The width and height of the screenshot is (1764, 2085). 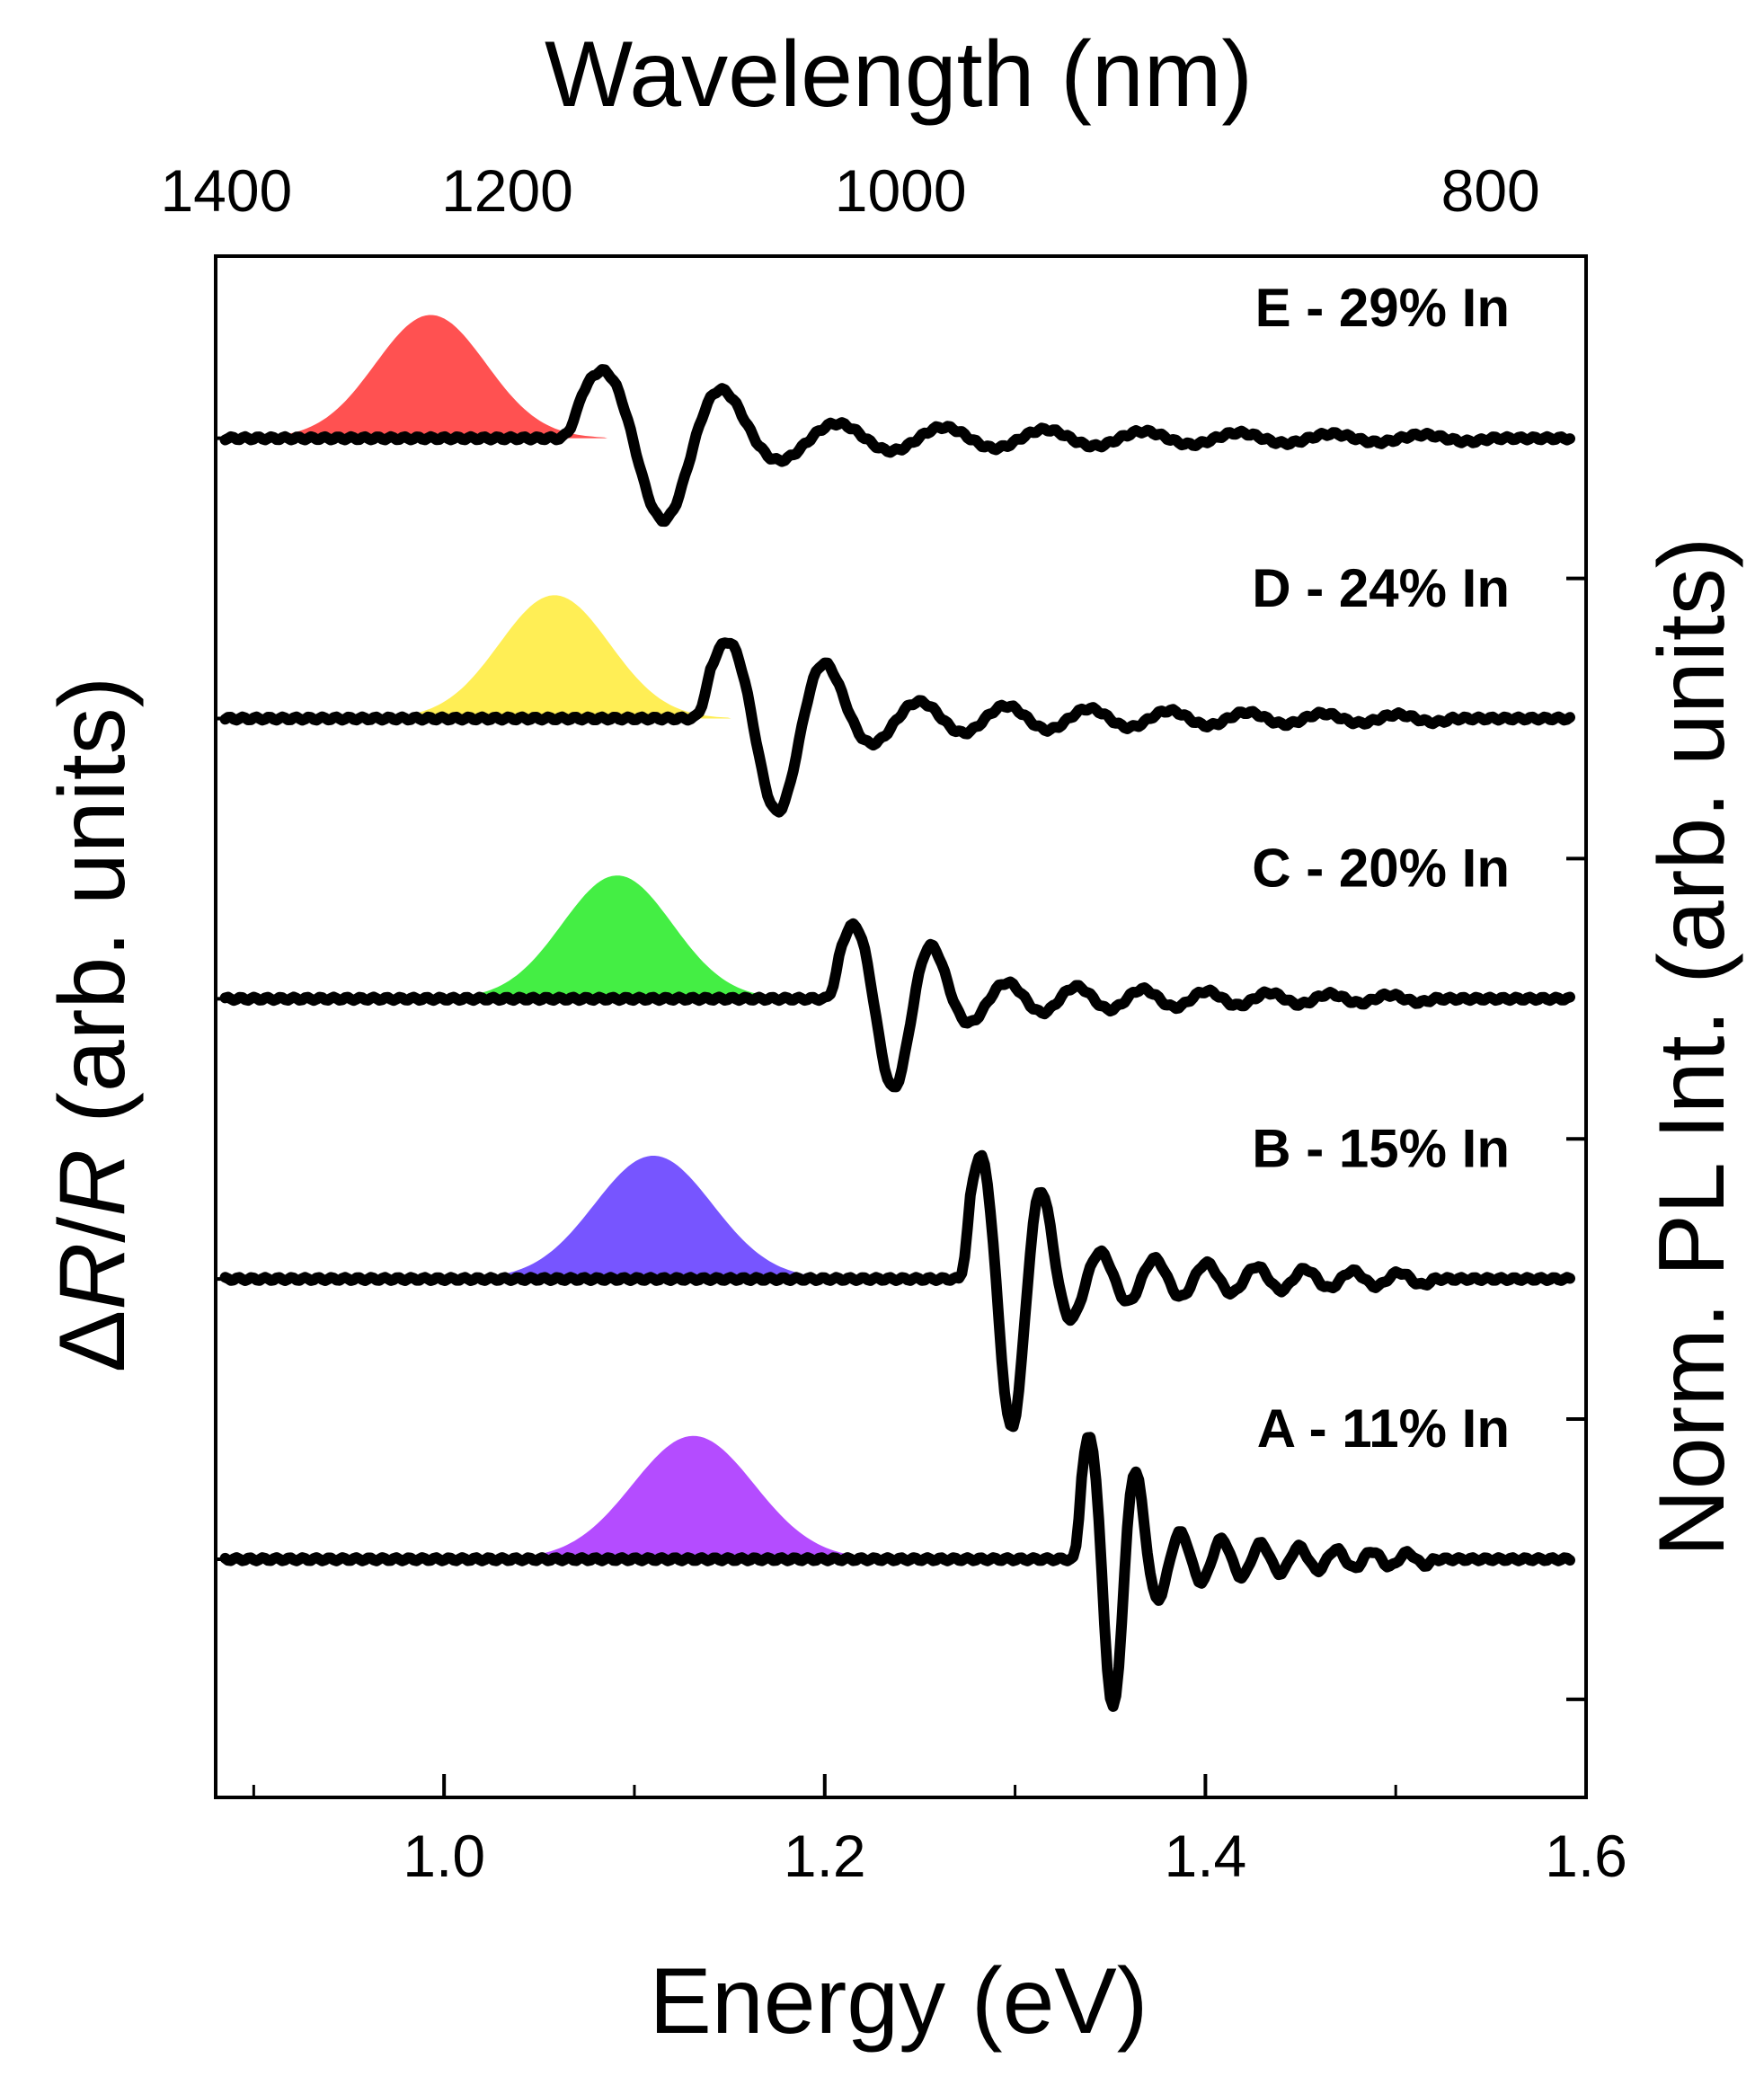 I want to click on x-tick-label-0: 1.0, so click(x=444, y=1856).